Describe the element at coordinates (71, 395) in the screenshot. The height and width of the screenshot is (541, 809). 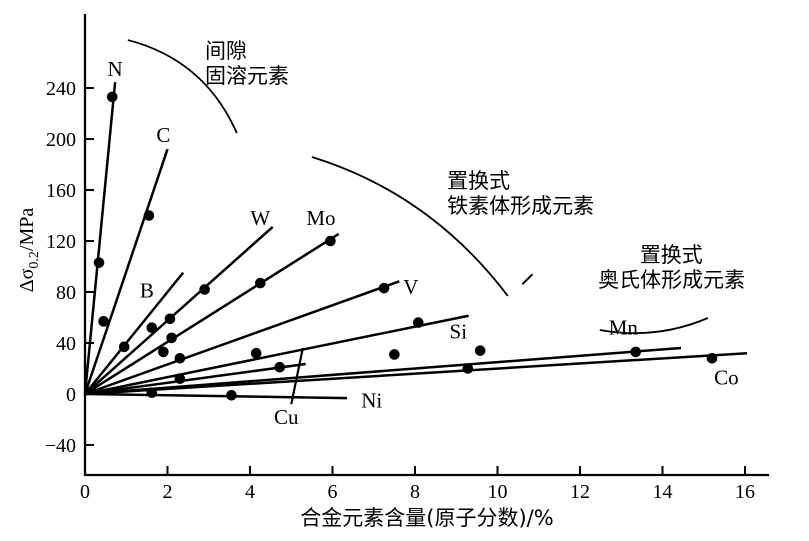
I see `y-tick-label: 0` at that location.